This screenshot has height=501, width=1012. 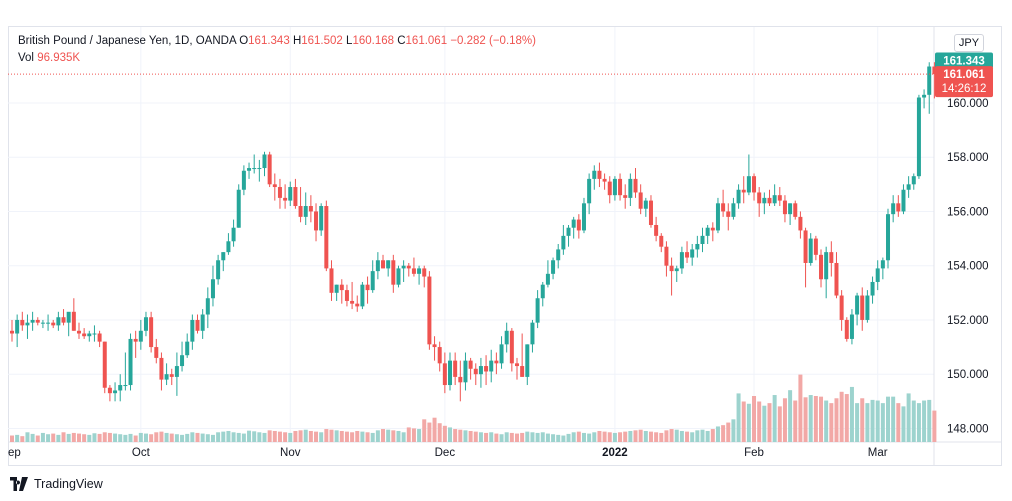 What do you see at coordinates (968, 375) in the screenshot?
I see `price-tick-label: 150.000` at bounding box center [968, 375].